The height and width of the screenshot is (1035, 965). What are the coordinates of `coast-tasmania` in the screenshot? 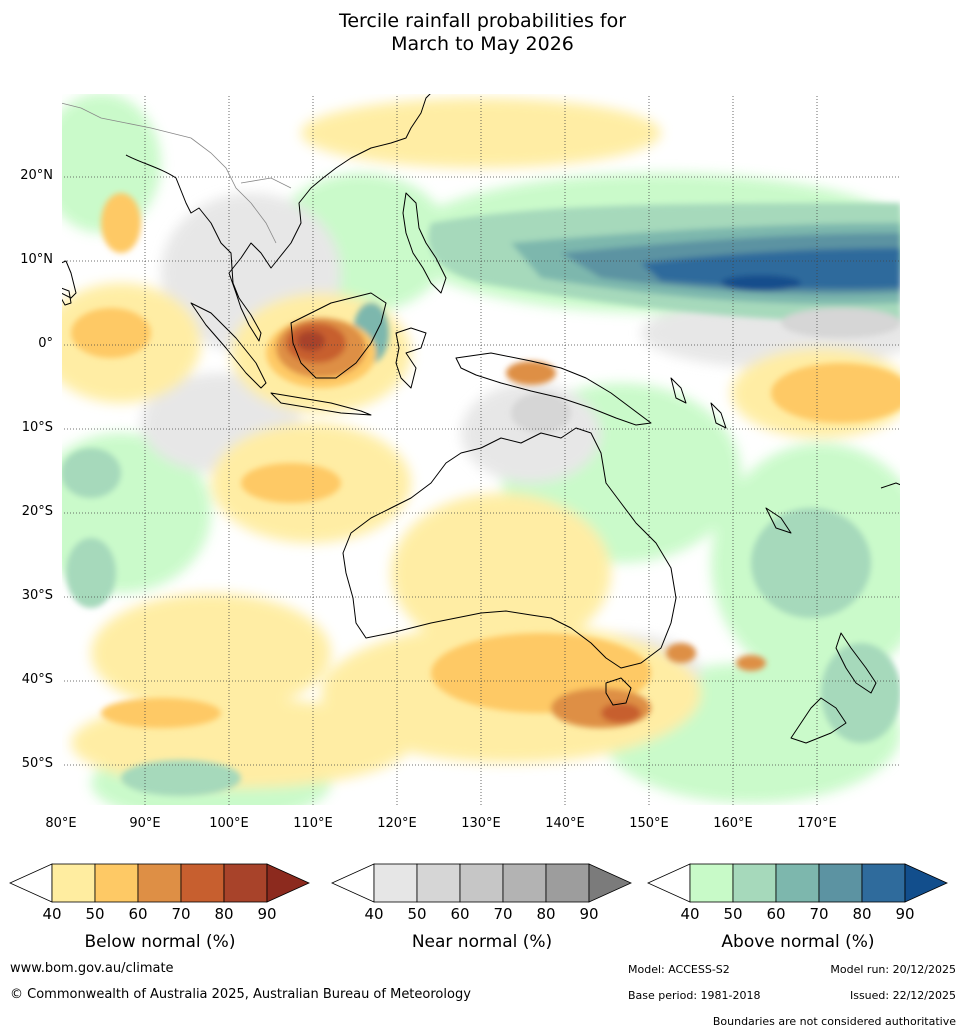 It's located at (618, 691).